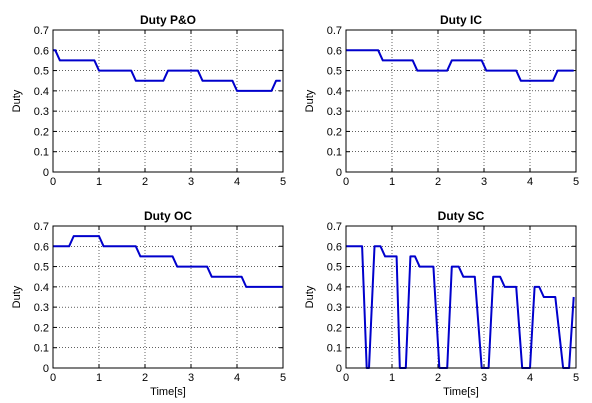 Image resolution: width=592 pixels, height=403 pixels. Describe the element at coordinates (168, 20) in the screenshot. I see `subplot-title: Duty P&O` at that location.